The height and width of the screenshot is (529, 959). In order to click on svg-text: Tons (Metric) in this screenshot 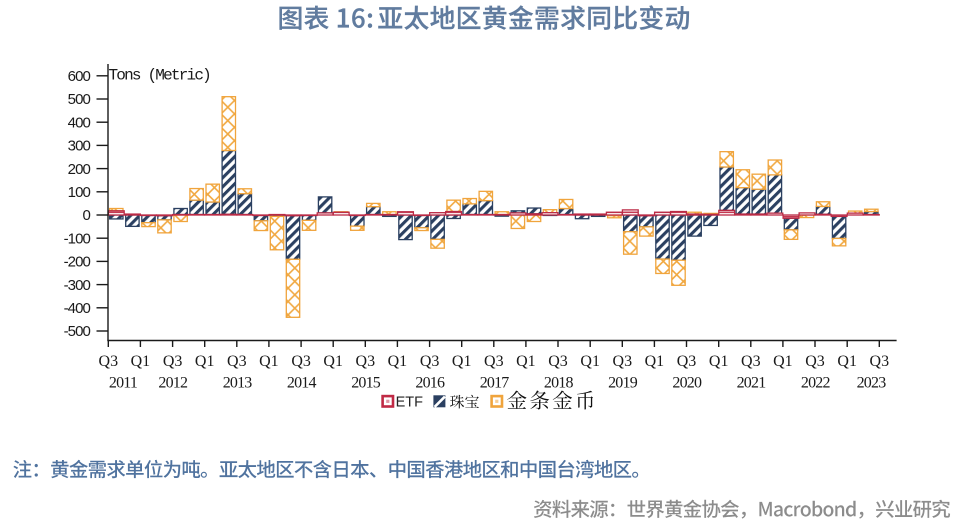, I will do `click(159, 76)`.